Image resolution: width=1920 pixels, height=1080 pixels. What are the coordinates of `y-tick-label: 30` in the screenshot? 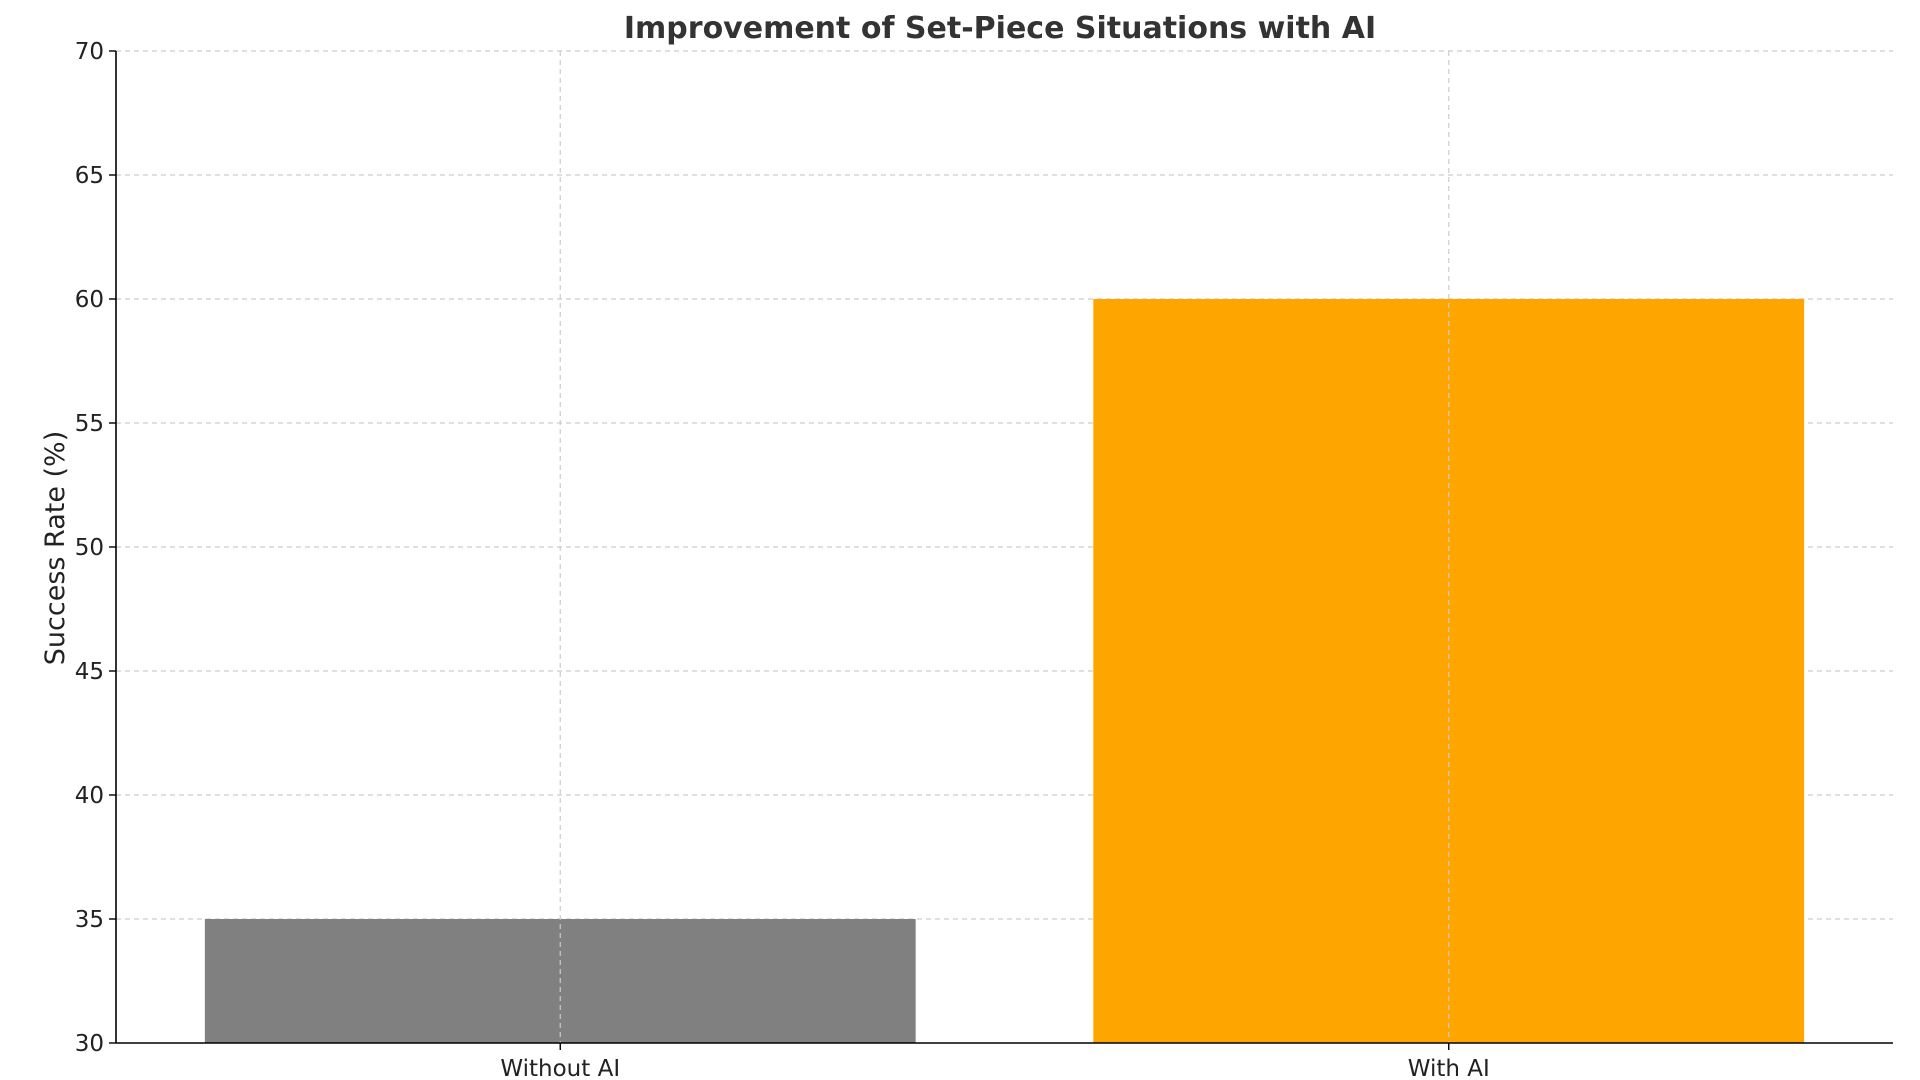 It's located at (89, 1044).